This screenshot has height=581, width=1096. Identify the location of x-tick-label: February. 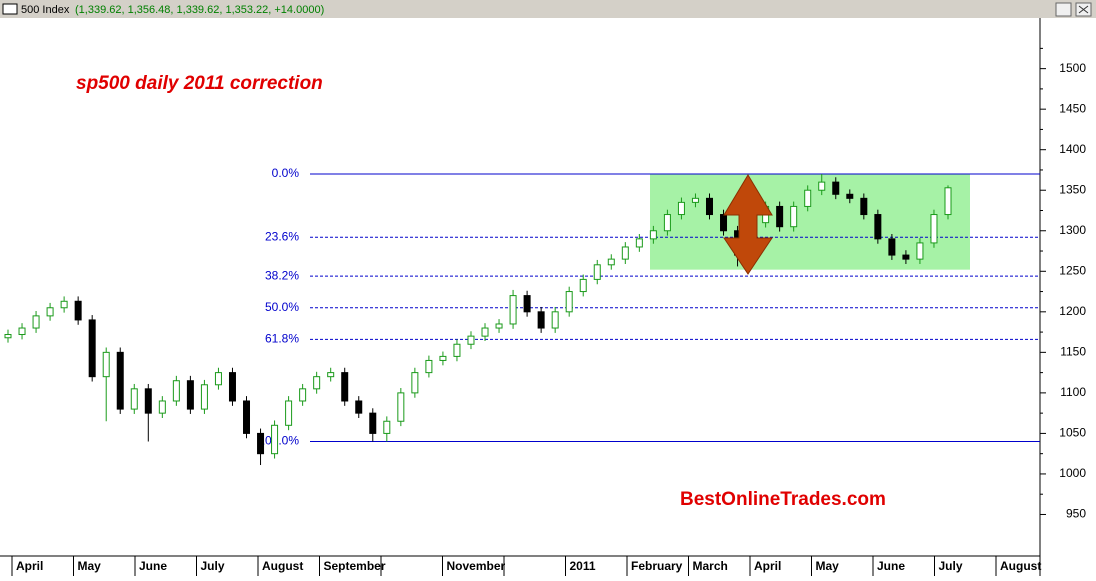
(657, 566).